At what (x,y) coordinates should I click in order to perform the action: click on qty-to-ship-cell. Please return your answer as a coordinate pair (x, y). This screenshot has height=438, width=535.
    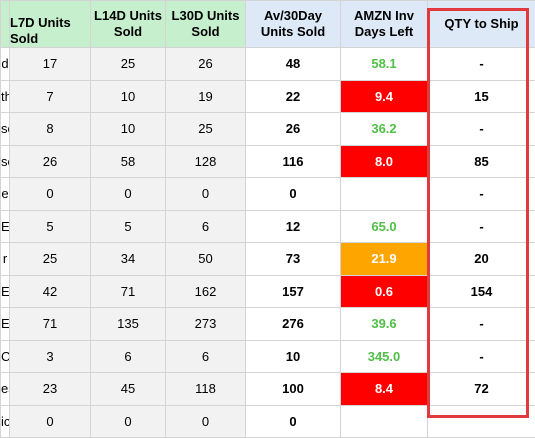
    Looking at the image, I should click on (481, 421).